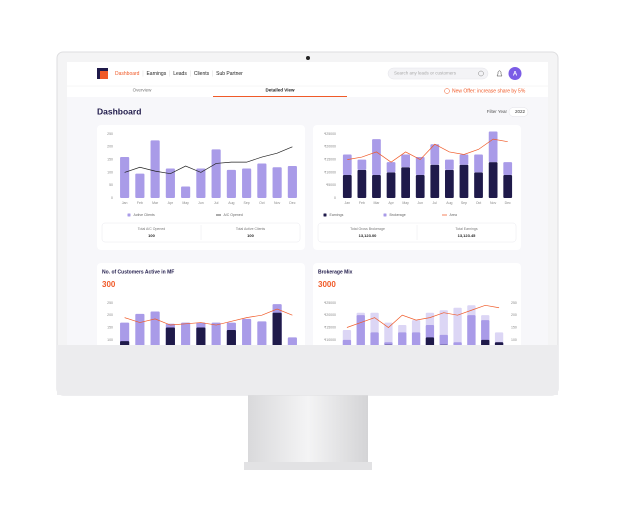  I want to click on x-tick-label: Aug, so click(449, 203).